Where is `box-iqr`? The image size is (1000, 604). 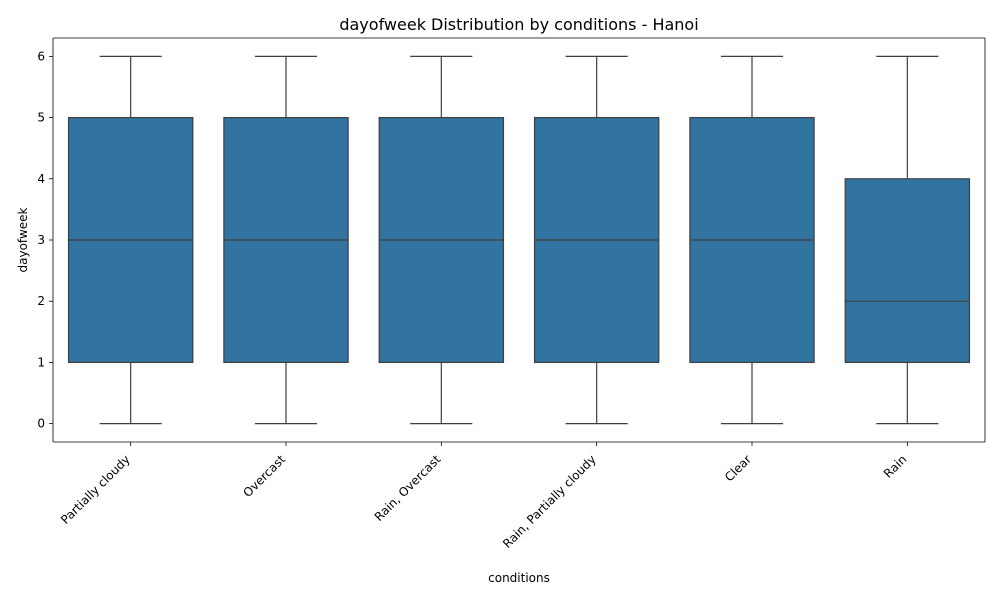 box-iqr is located at coordinates (907, 271).